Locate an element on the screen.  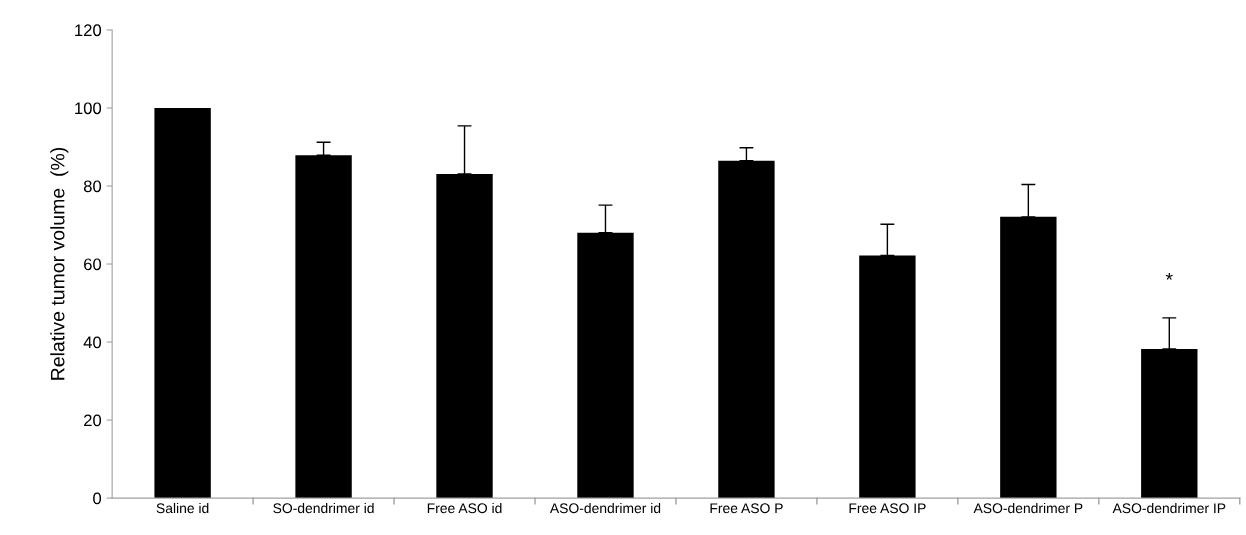
x-tick-label: Free ASO P is located at coordinates (746, 508).